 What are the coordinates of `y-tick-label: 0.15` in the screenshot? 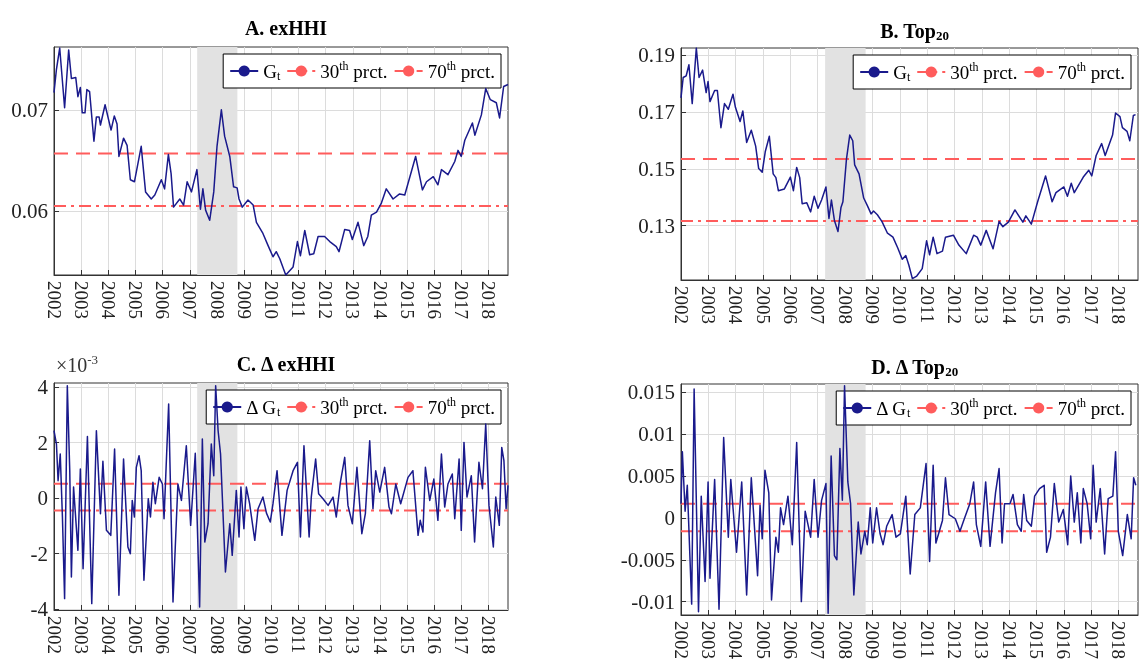 It's located at (656, 168).